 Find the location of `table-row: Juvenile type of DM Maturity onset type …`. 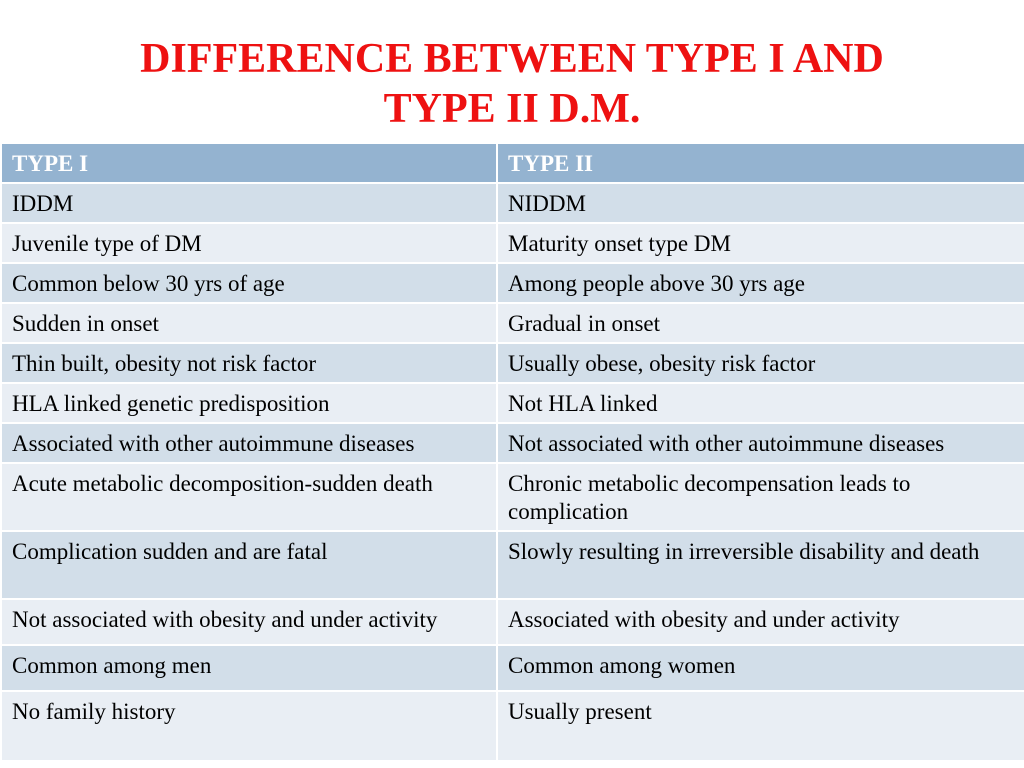

table-row: Juvenile type of DM Maturity onset type … is located at coordinates (512, 243).